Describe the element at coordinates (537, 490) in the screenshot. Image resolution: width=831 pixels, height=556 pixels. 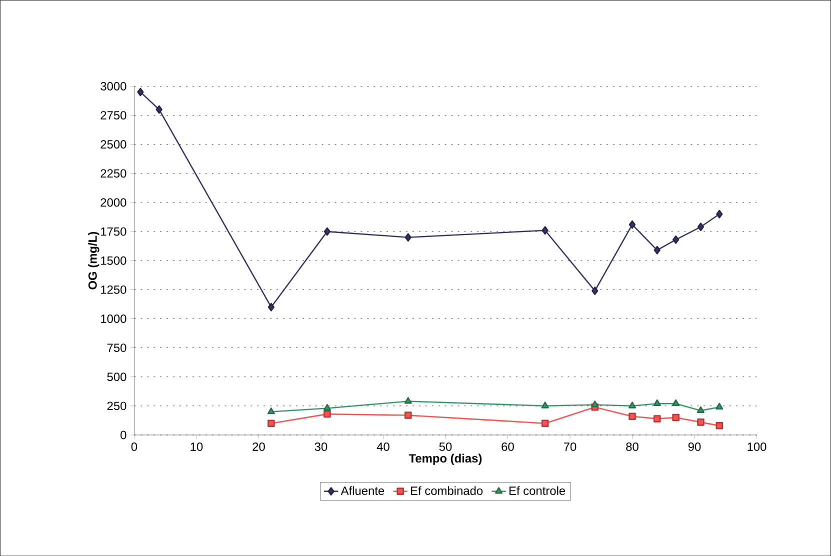
I see `legend-label: Ef controle` at that location.